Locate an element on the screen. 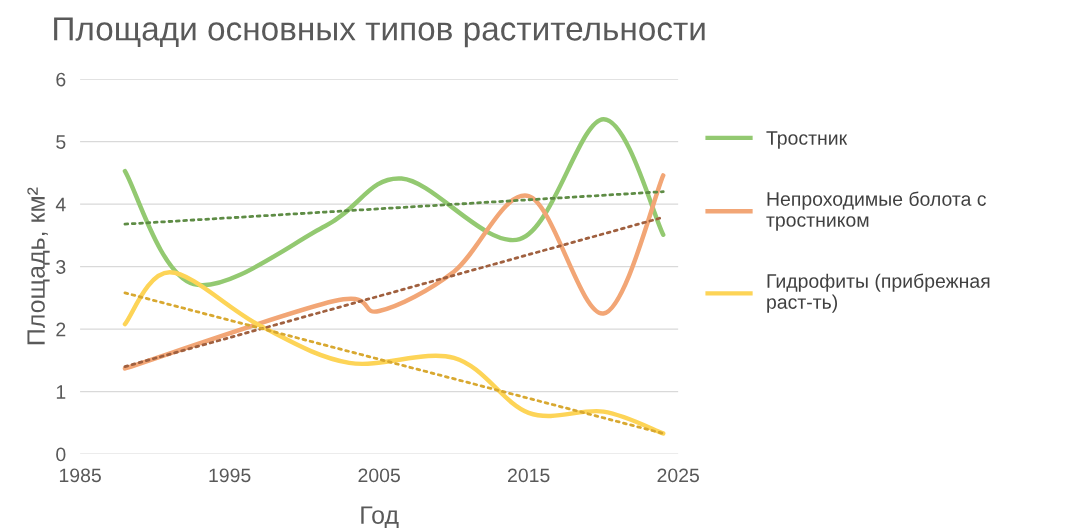 The height and width of the screenshot is (528, 1068). y-tick-label: 0 is located at coordinates (61, 454).